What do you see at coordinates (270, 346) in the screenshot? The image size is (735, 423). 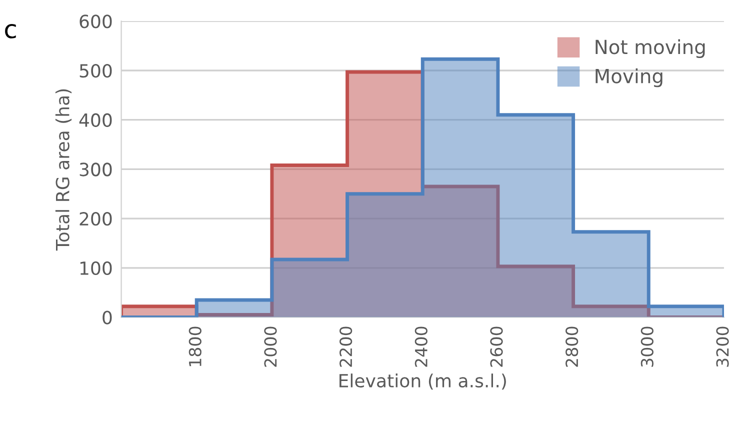 I see `x-tick-label: 2000` at bounding box center [270, 346].